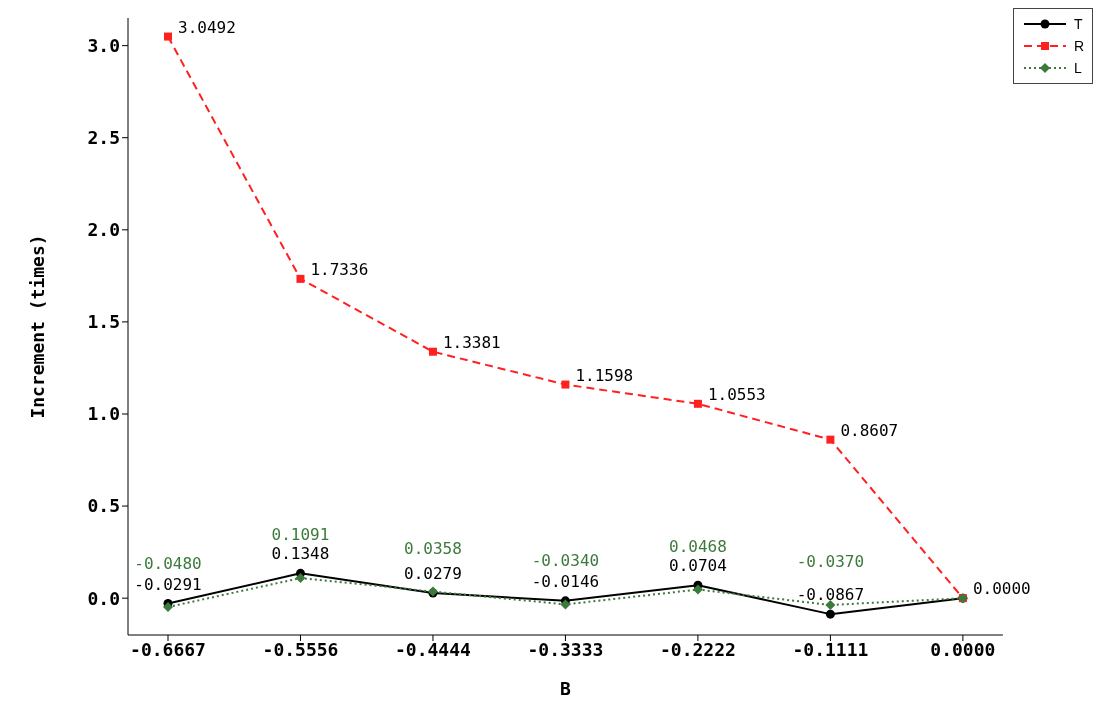  I want to click on data-label: -0.0146, so click(565, 581).